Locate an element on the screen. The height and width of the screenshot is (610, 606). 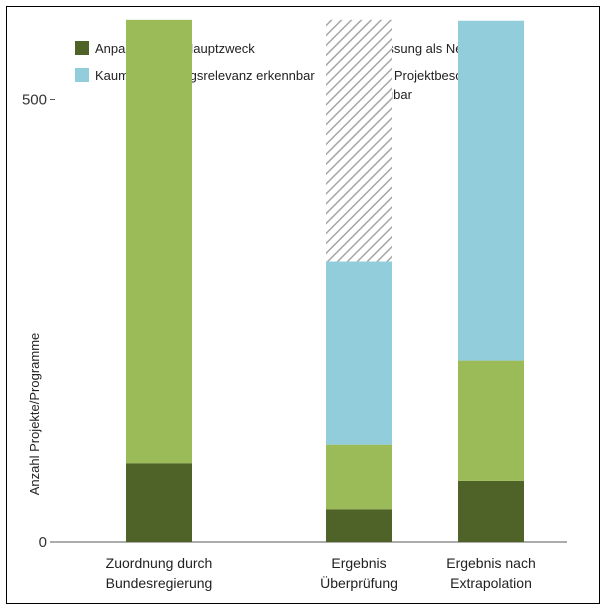
y-tick-label: 0 is located at coordinates (43, 542).